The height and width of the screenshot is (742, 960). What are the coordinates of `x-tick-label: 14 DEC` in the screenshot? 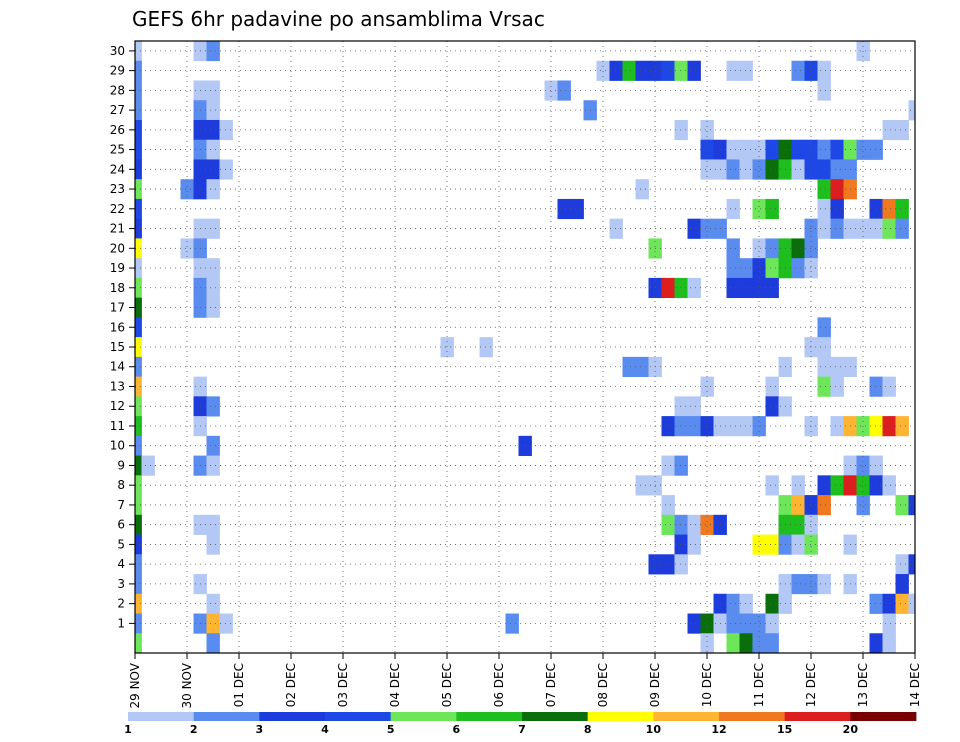 It's located at (915, 685).